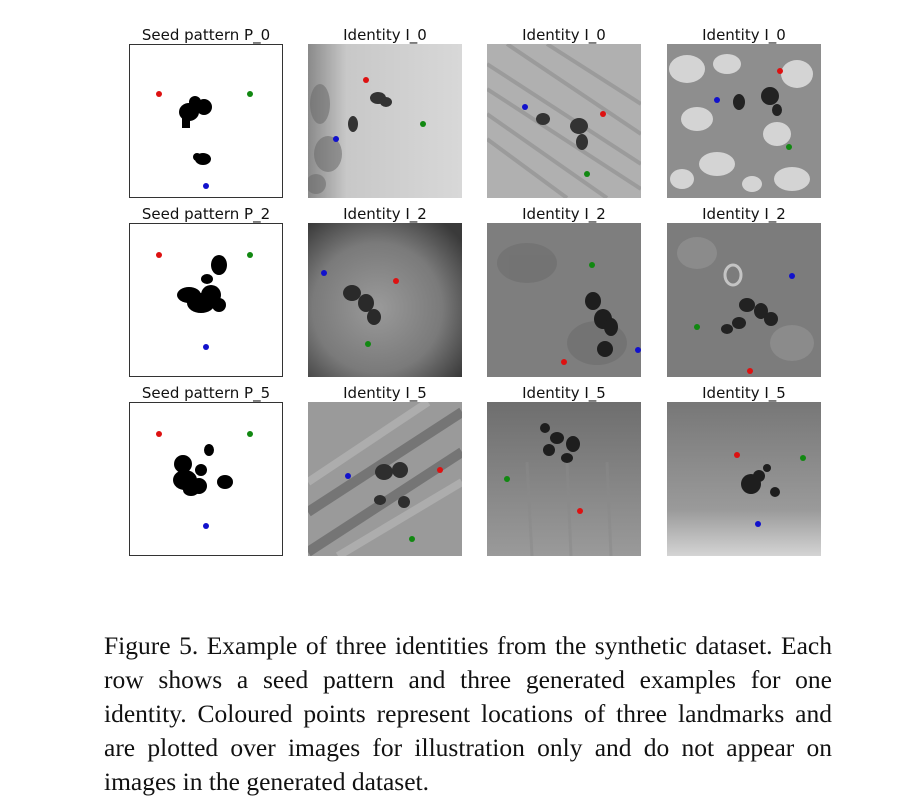 This screenshot has height=799, width=902. I want to click on panel-title: Seed pattern P_2, so click(206, 214).